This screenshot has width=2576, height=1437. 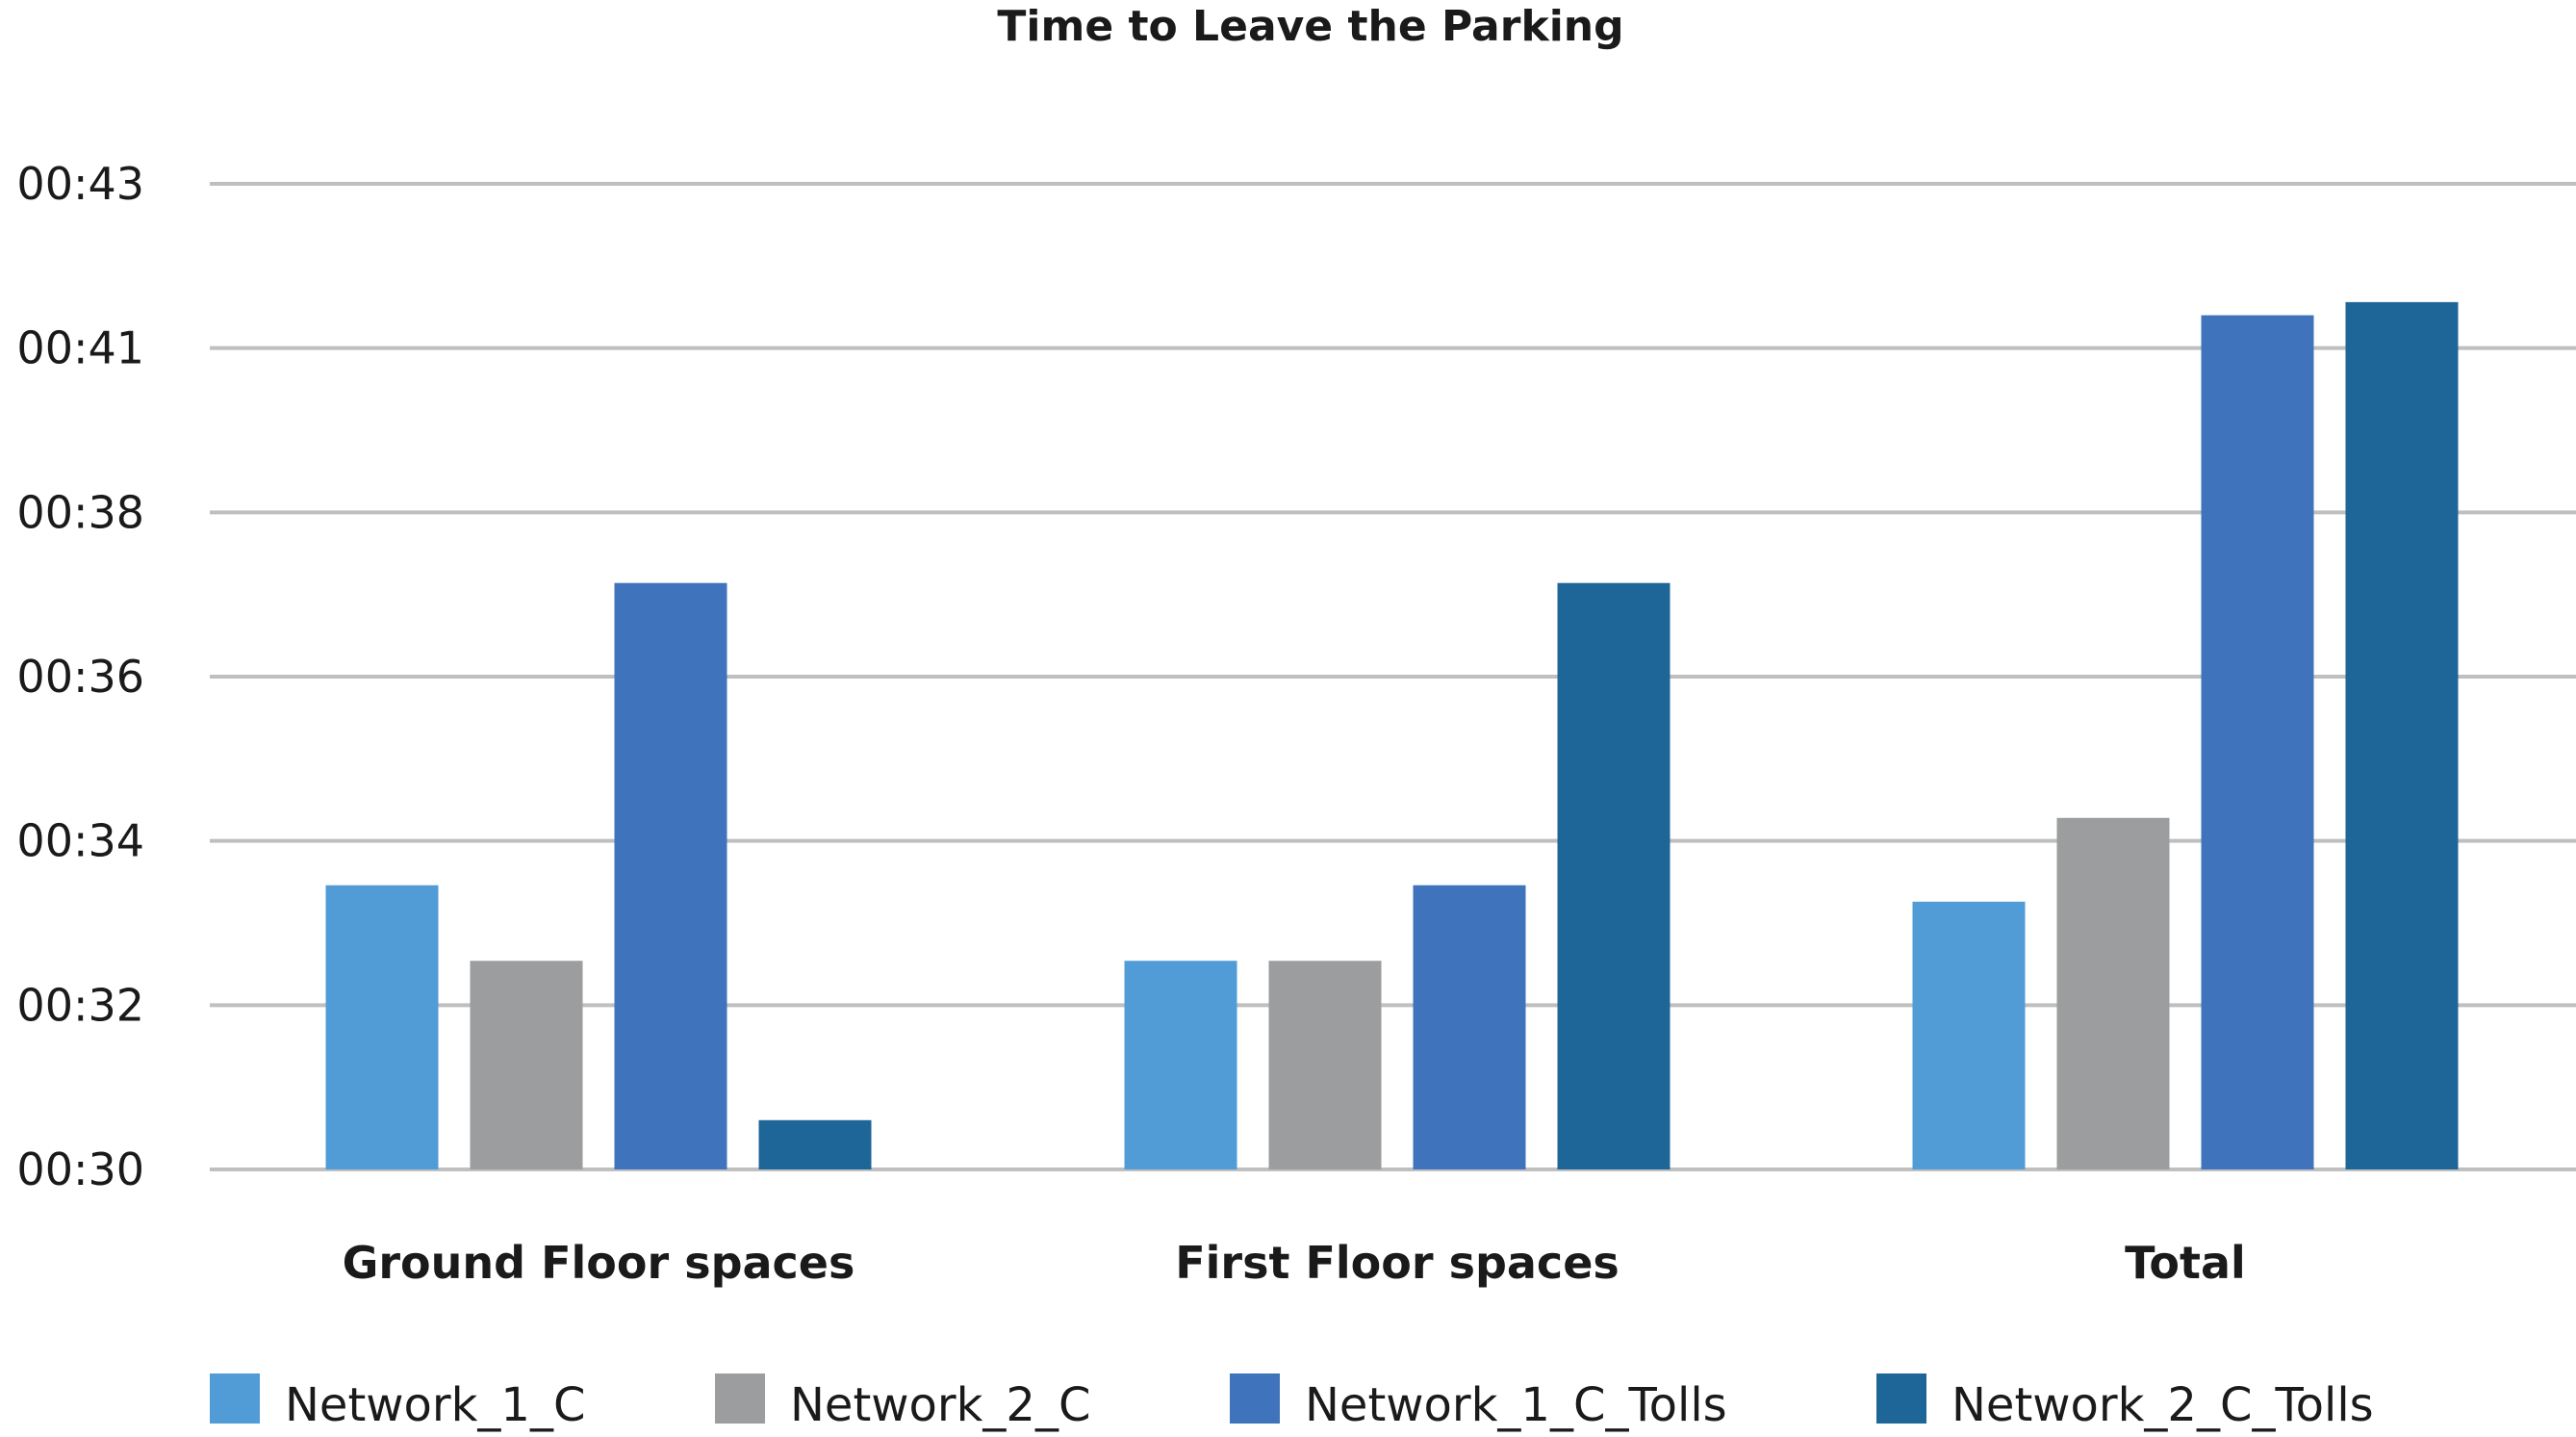 What do you see at coordinates (80, 1005) in the screenshot?
I see `y-tick-label: 00:32` at bounding box center [80, 1005].